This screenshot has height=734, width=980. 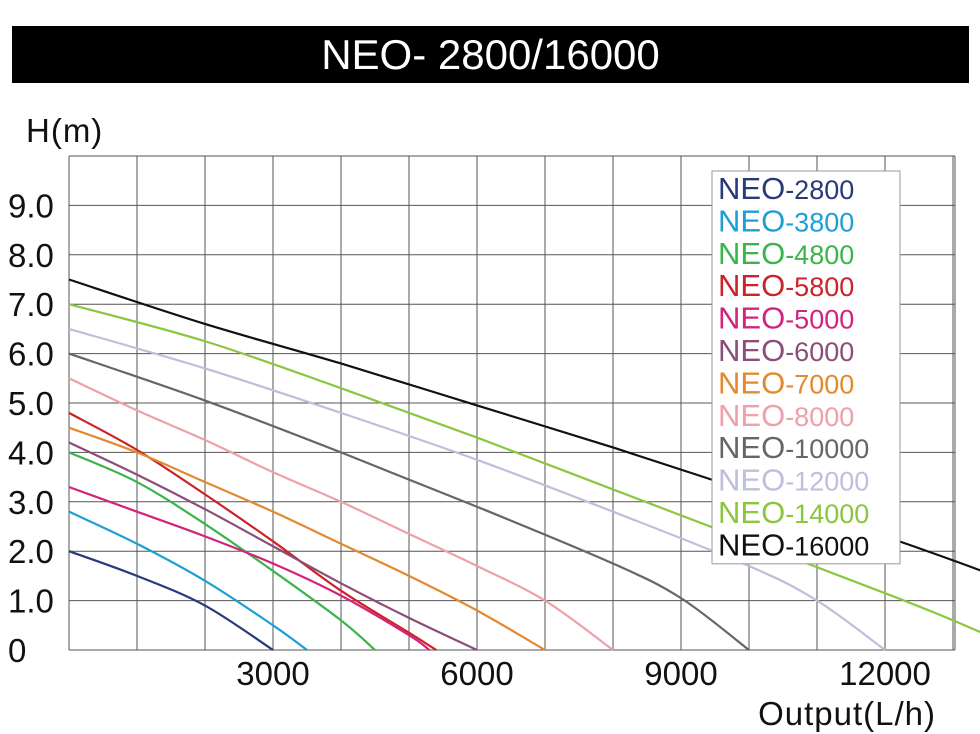 I want to click on legend-entry-neo-5000: NEO-5000, so click(x=786, y=318).